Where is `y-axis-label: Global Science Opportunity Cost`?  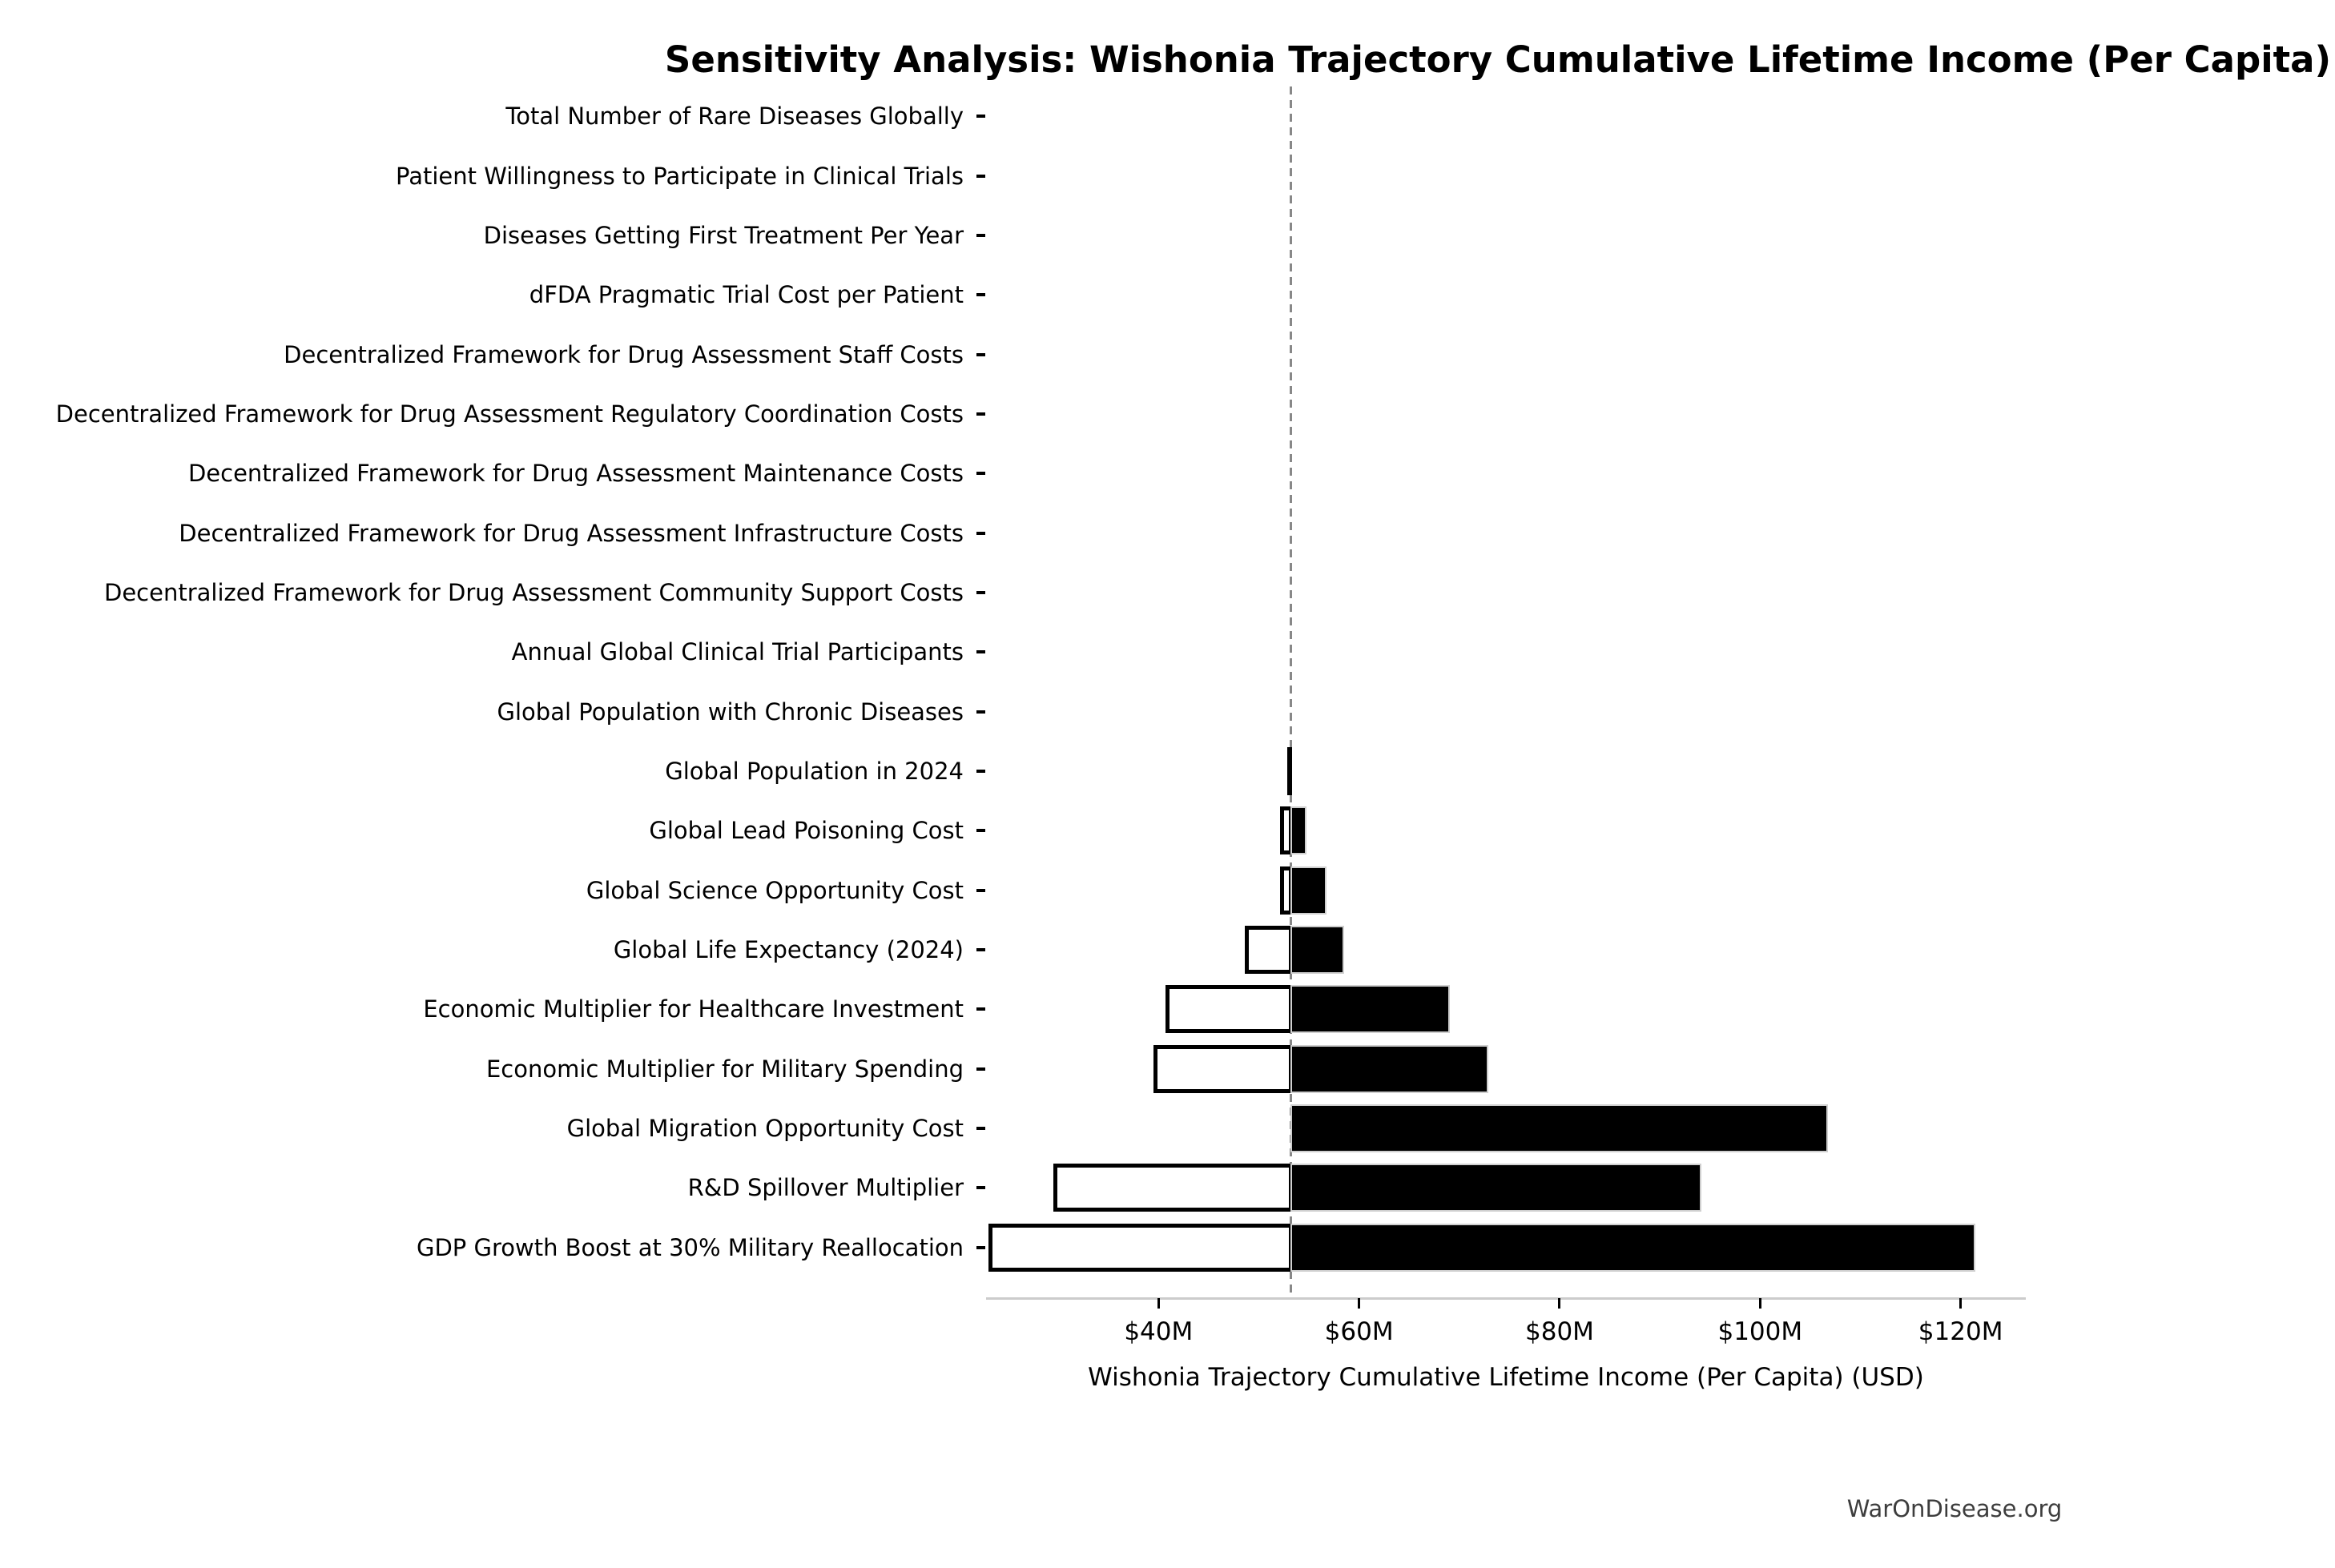 y-axis-label: Global Science Opportunity Cost is located at coordinates (775, 890).